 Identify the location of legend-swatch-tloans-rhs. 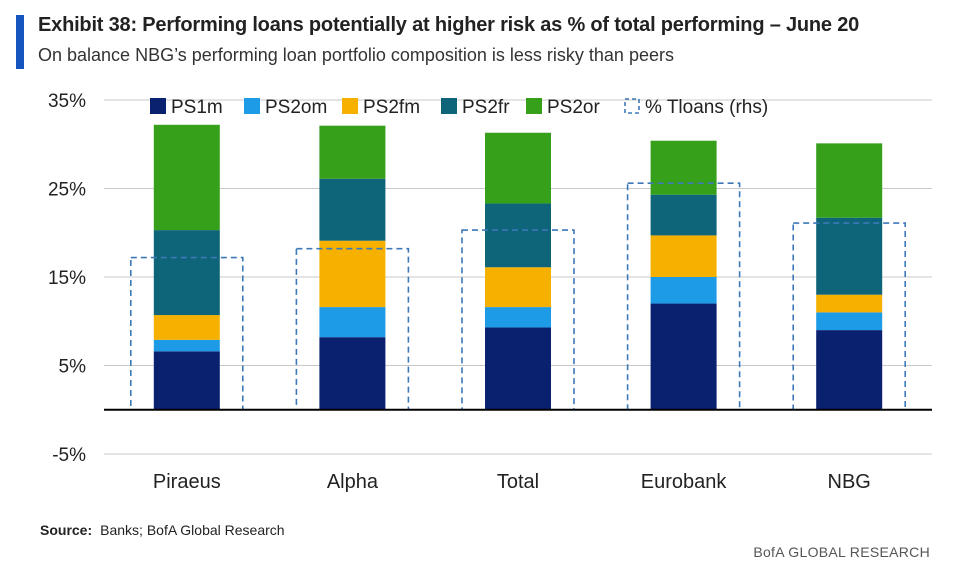
(632, 106).